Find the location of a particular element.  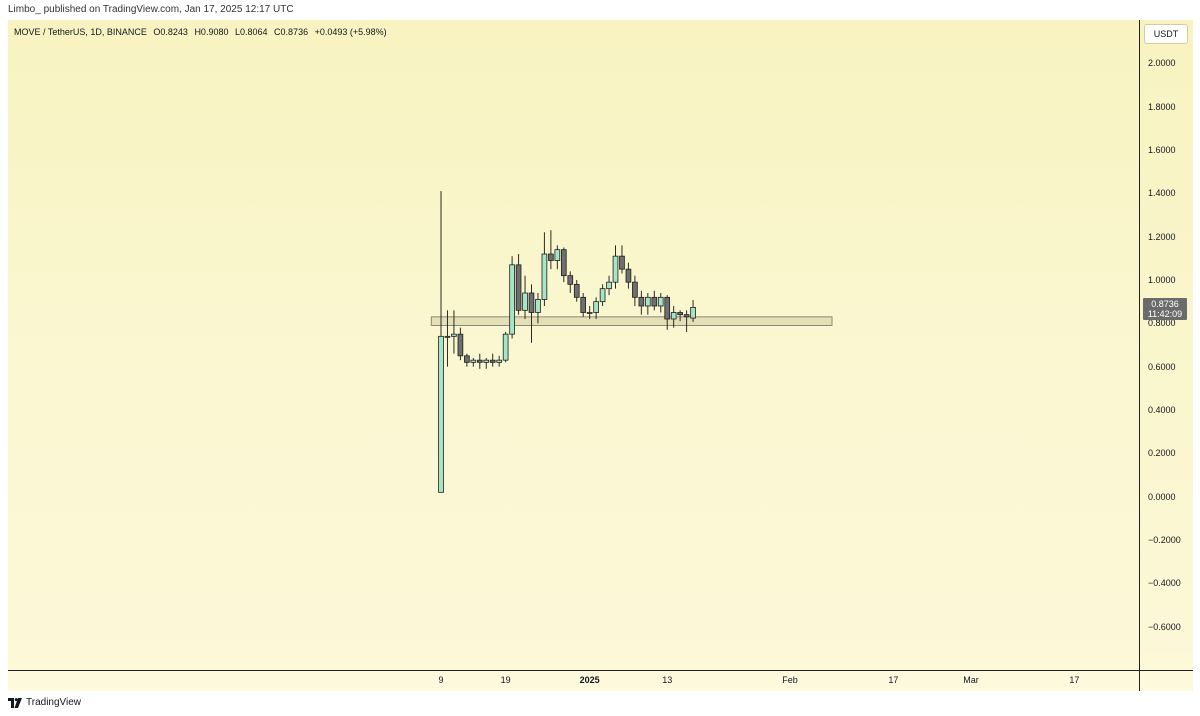

legend-low: L0.8064 is located at coordinates (251, 32).